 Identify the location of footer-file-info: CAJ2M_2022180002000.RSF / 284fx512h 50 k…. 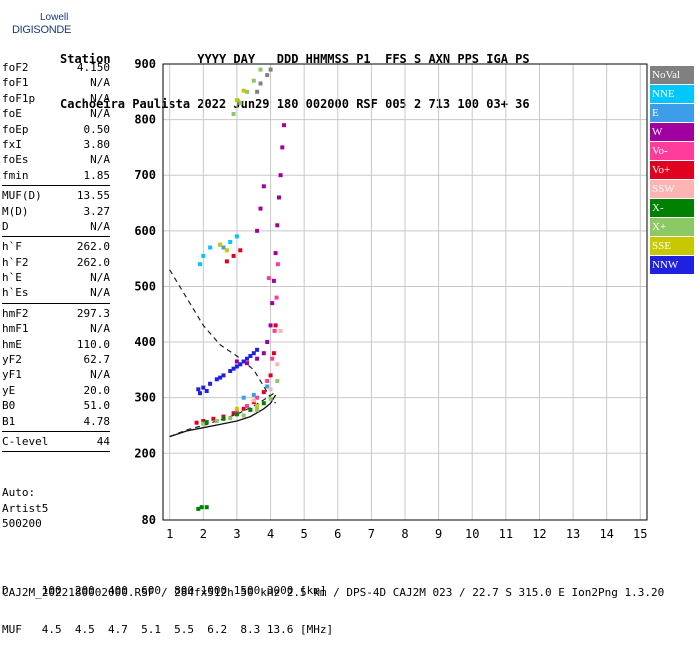
(333, 592).